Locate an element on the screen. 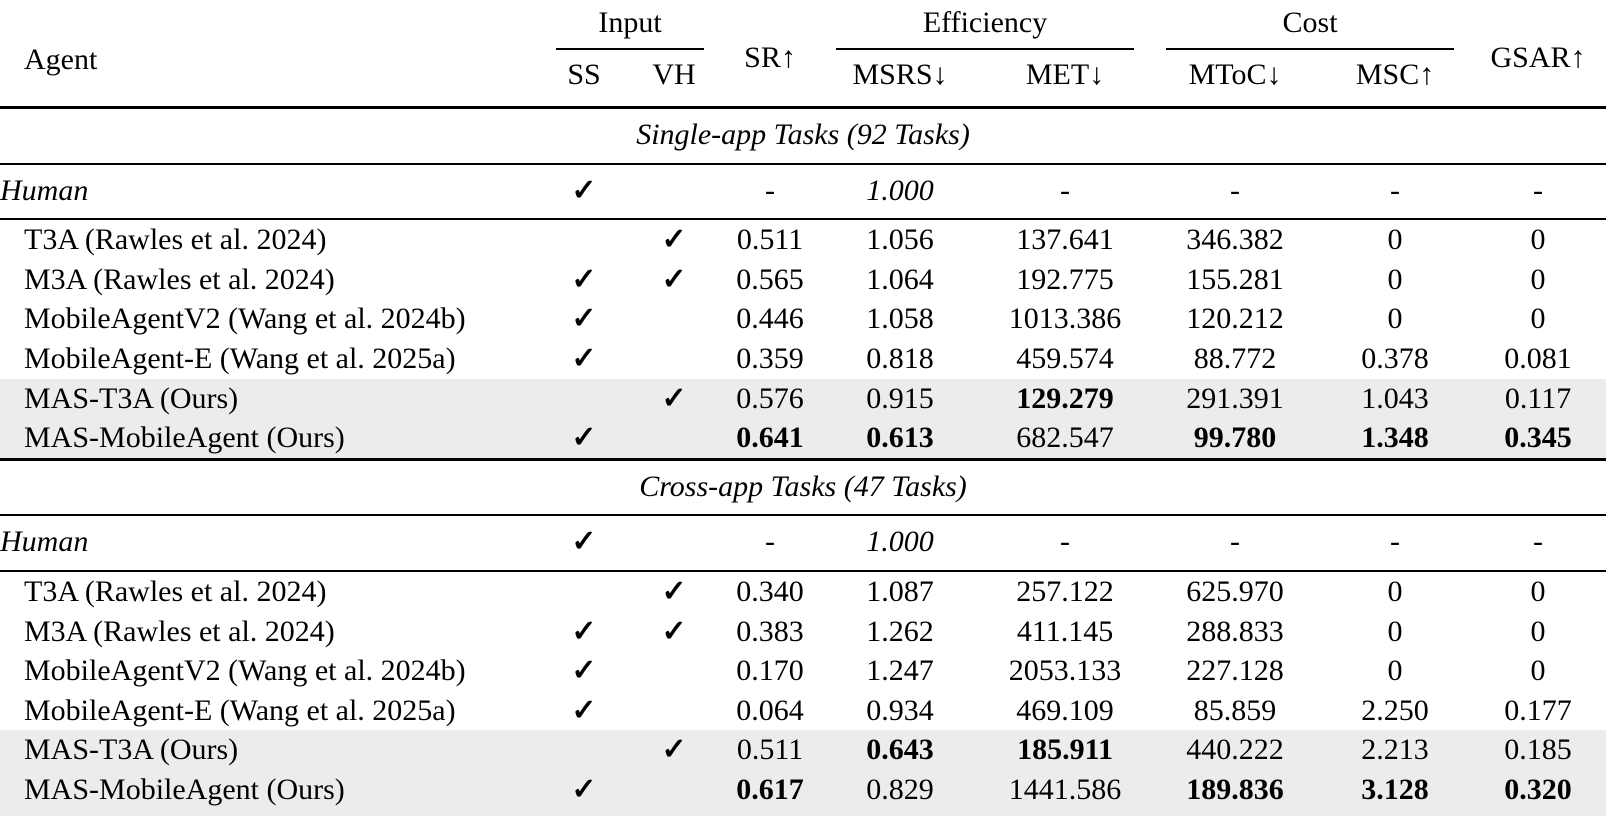 This screenshot has width=1606, height=816. sr-value: 0.170 is located at coordinates (770, 671).